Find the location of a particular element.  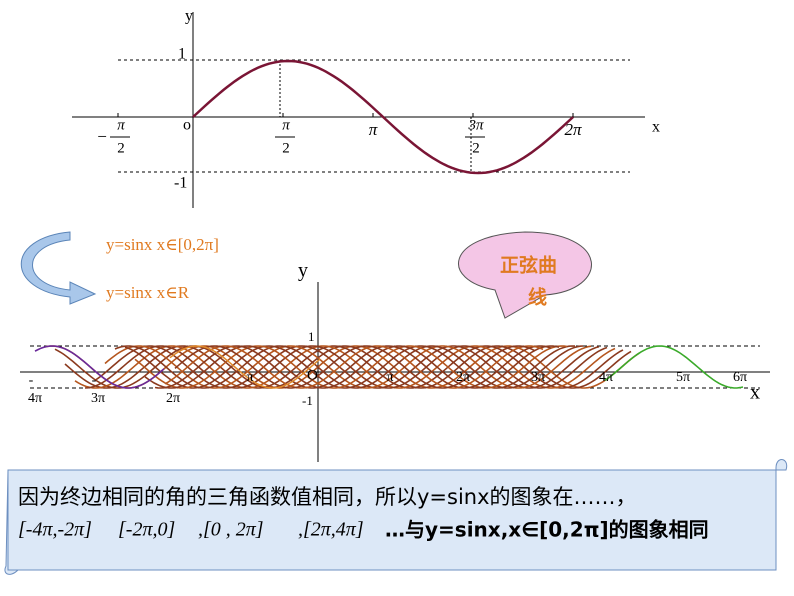

bubble-text: 正弦曲 is located at coordinates (528, 265).